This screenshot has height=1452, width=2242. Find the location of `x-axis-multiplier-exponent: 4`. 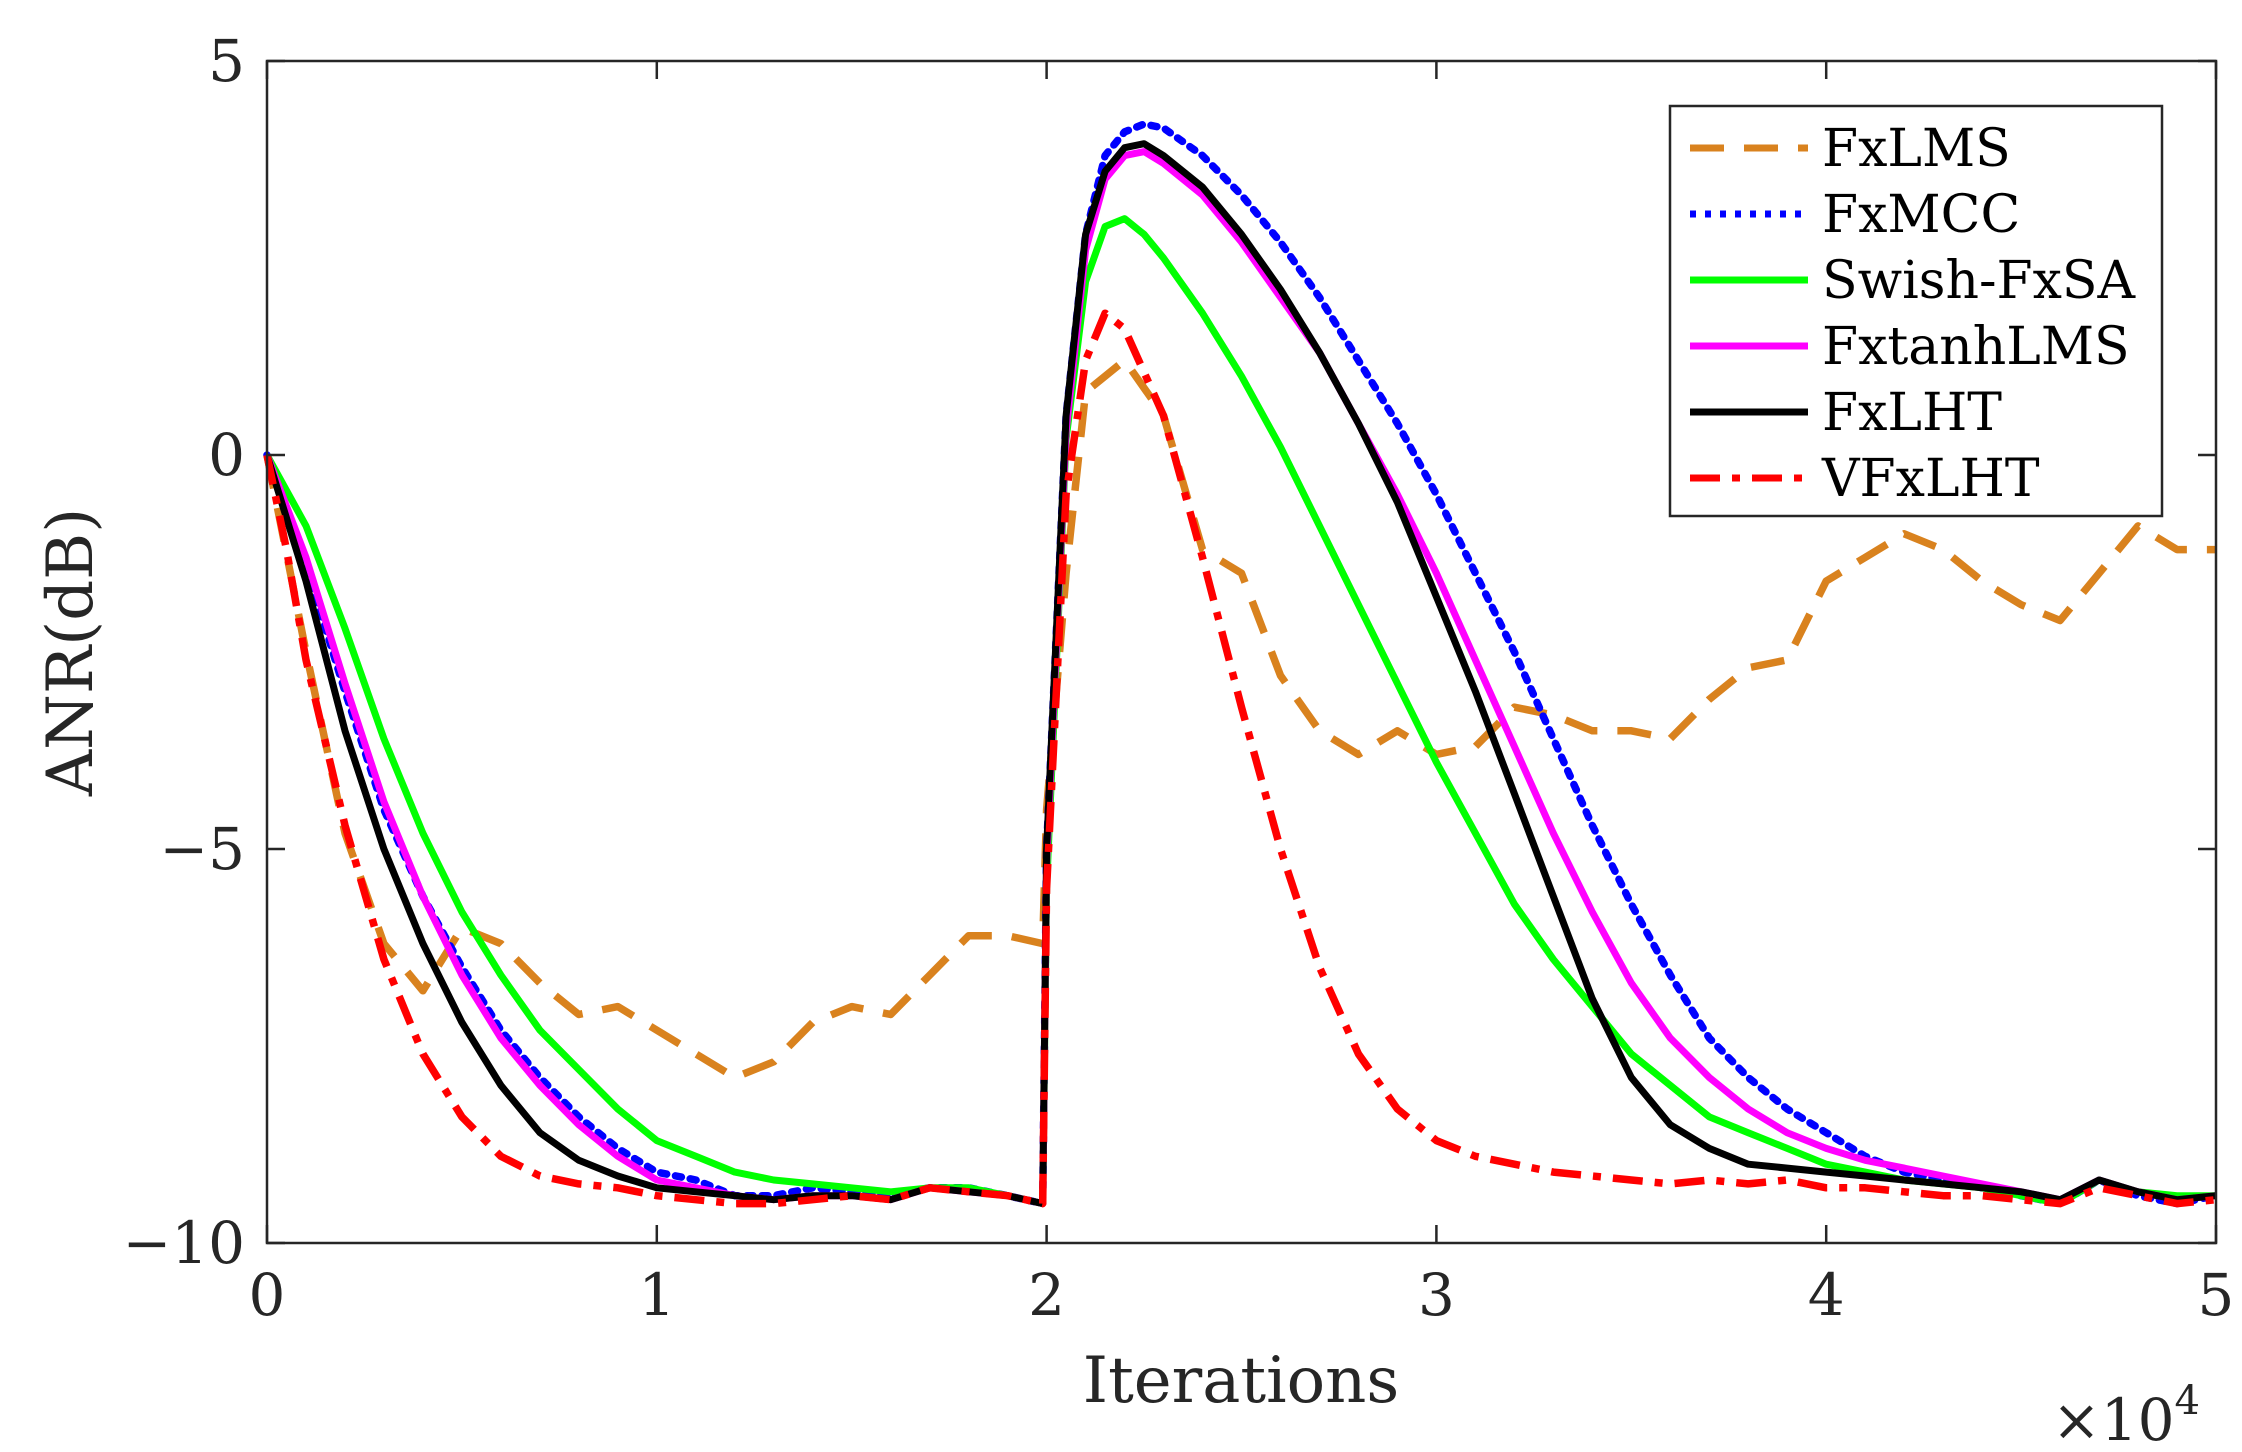

x-axis-multiplier-exponent: 4 is located at coordinates (2187, 1401).